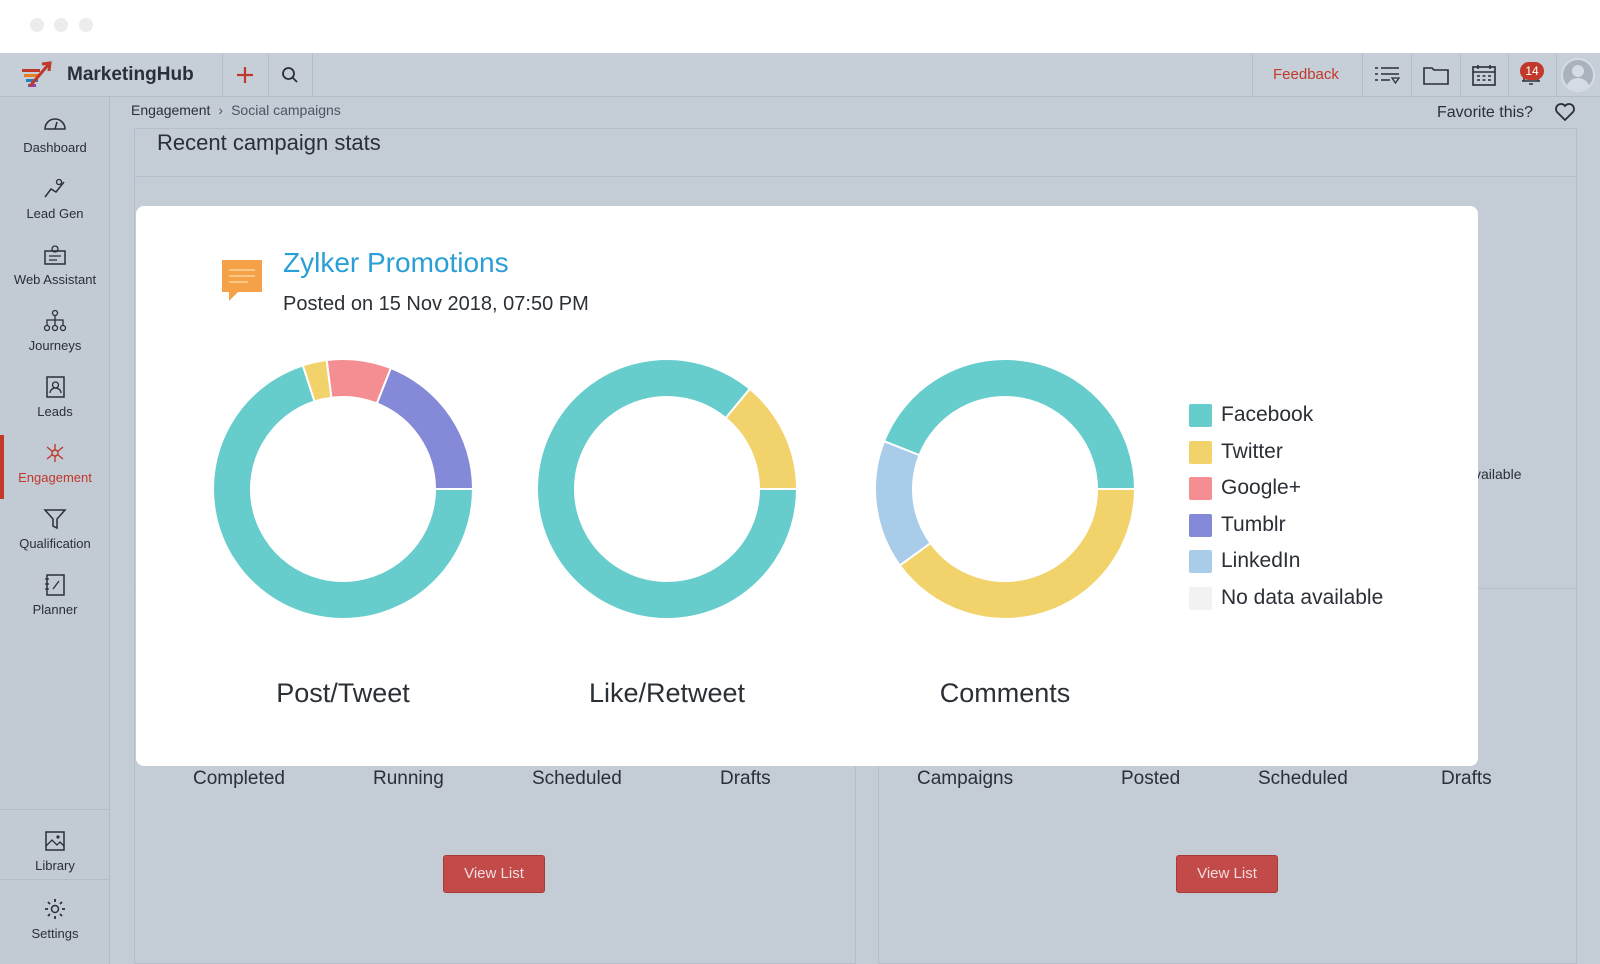 This screenshot has width=1600, height=964. What do you see at coordinates (55, 147) in the screenshot?
I see `sidebar-item-label: Dashboard` at bounding box center [55, 147].